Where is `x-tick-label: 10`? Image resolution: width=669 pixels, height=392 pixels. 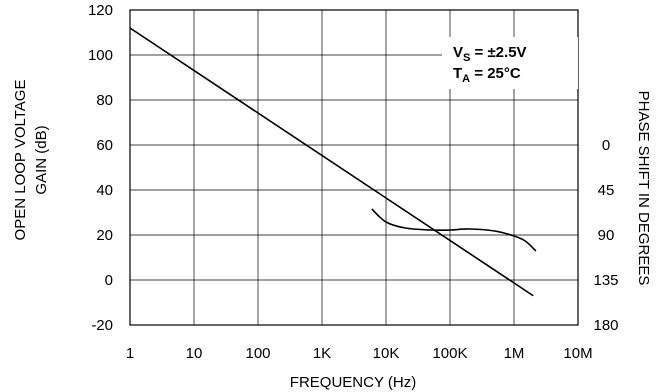 x-tick-label: 10 is located at coordinates (194, 353).